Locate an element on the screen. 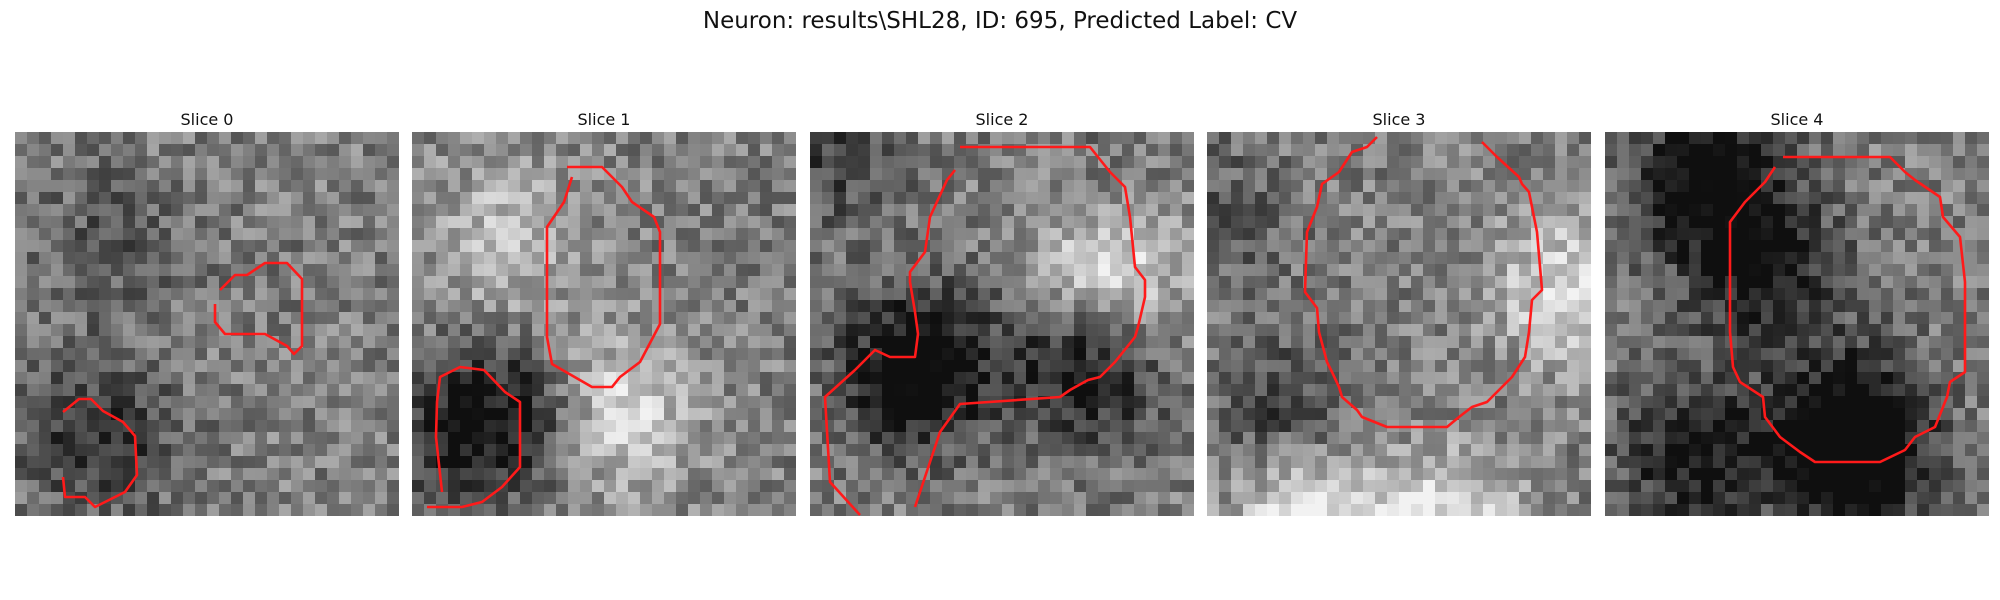 The width and height of the screenshot is (2000, 600). slice-panel-1: Slice 1 is located at coordinates (604, 312).